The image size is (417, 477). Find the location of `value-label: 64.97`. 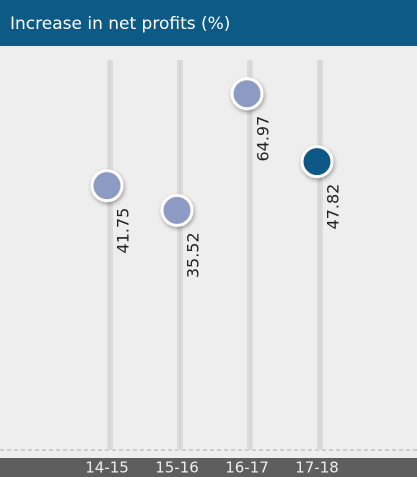

value-label: 64.97 is located at coordinates (263, 139).